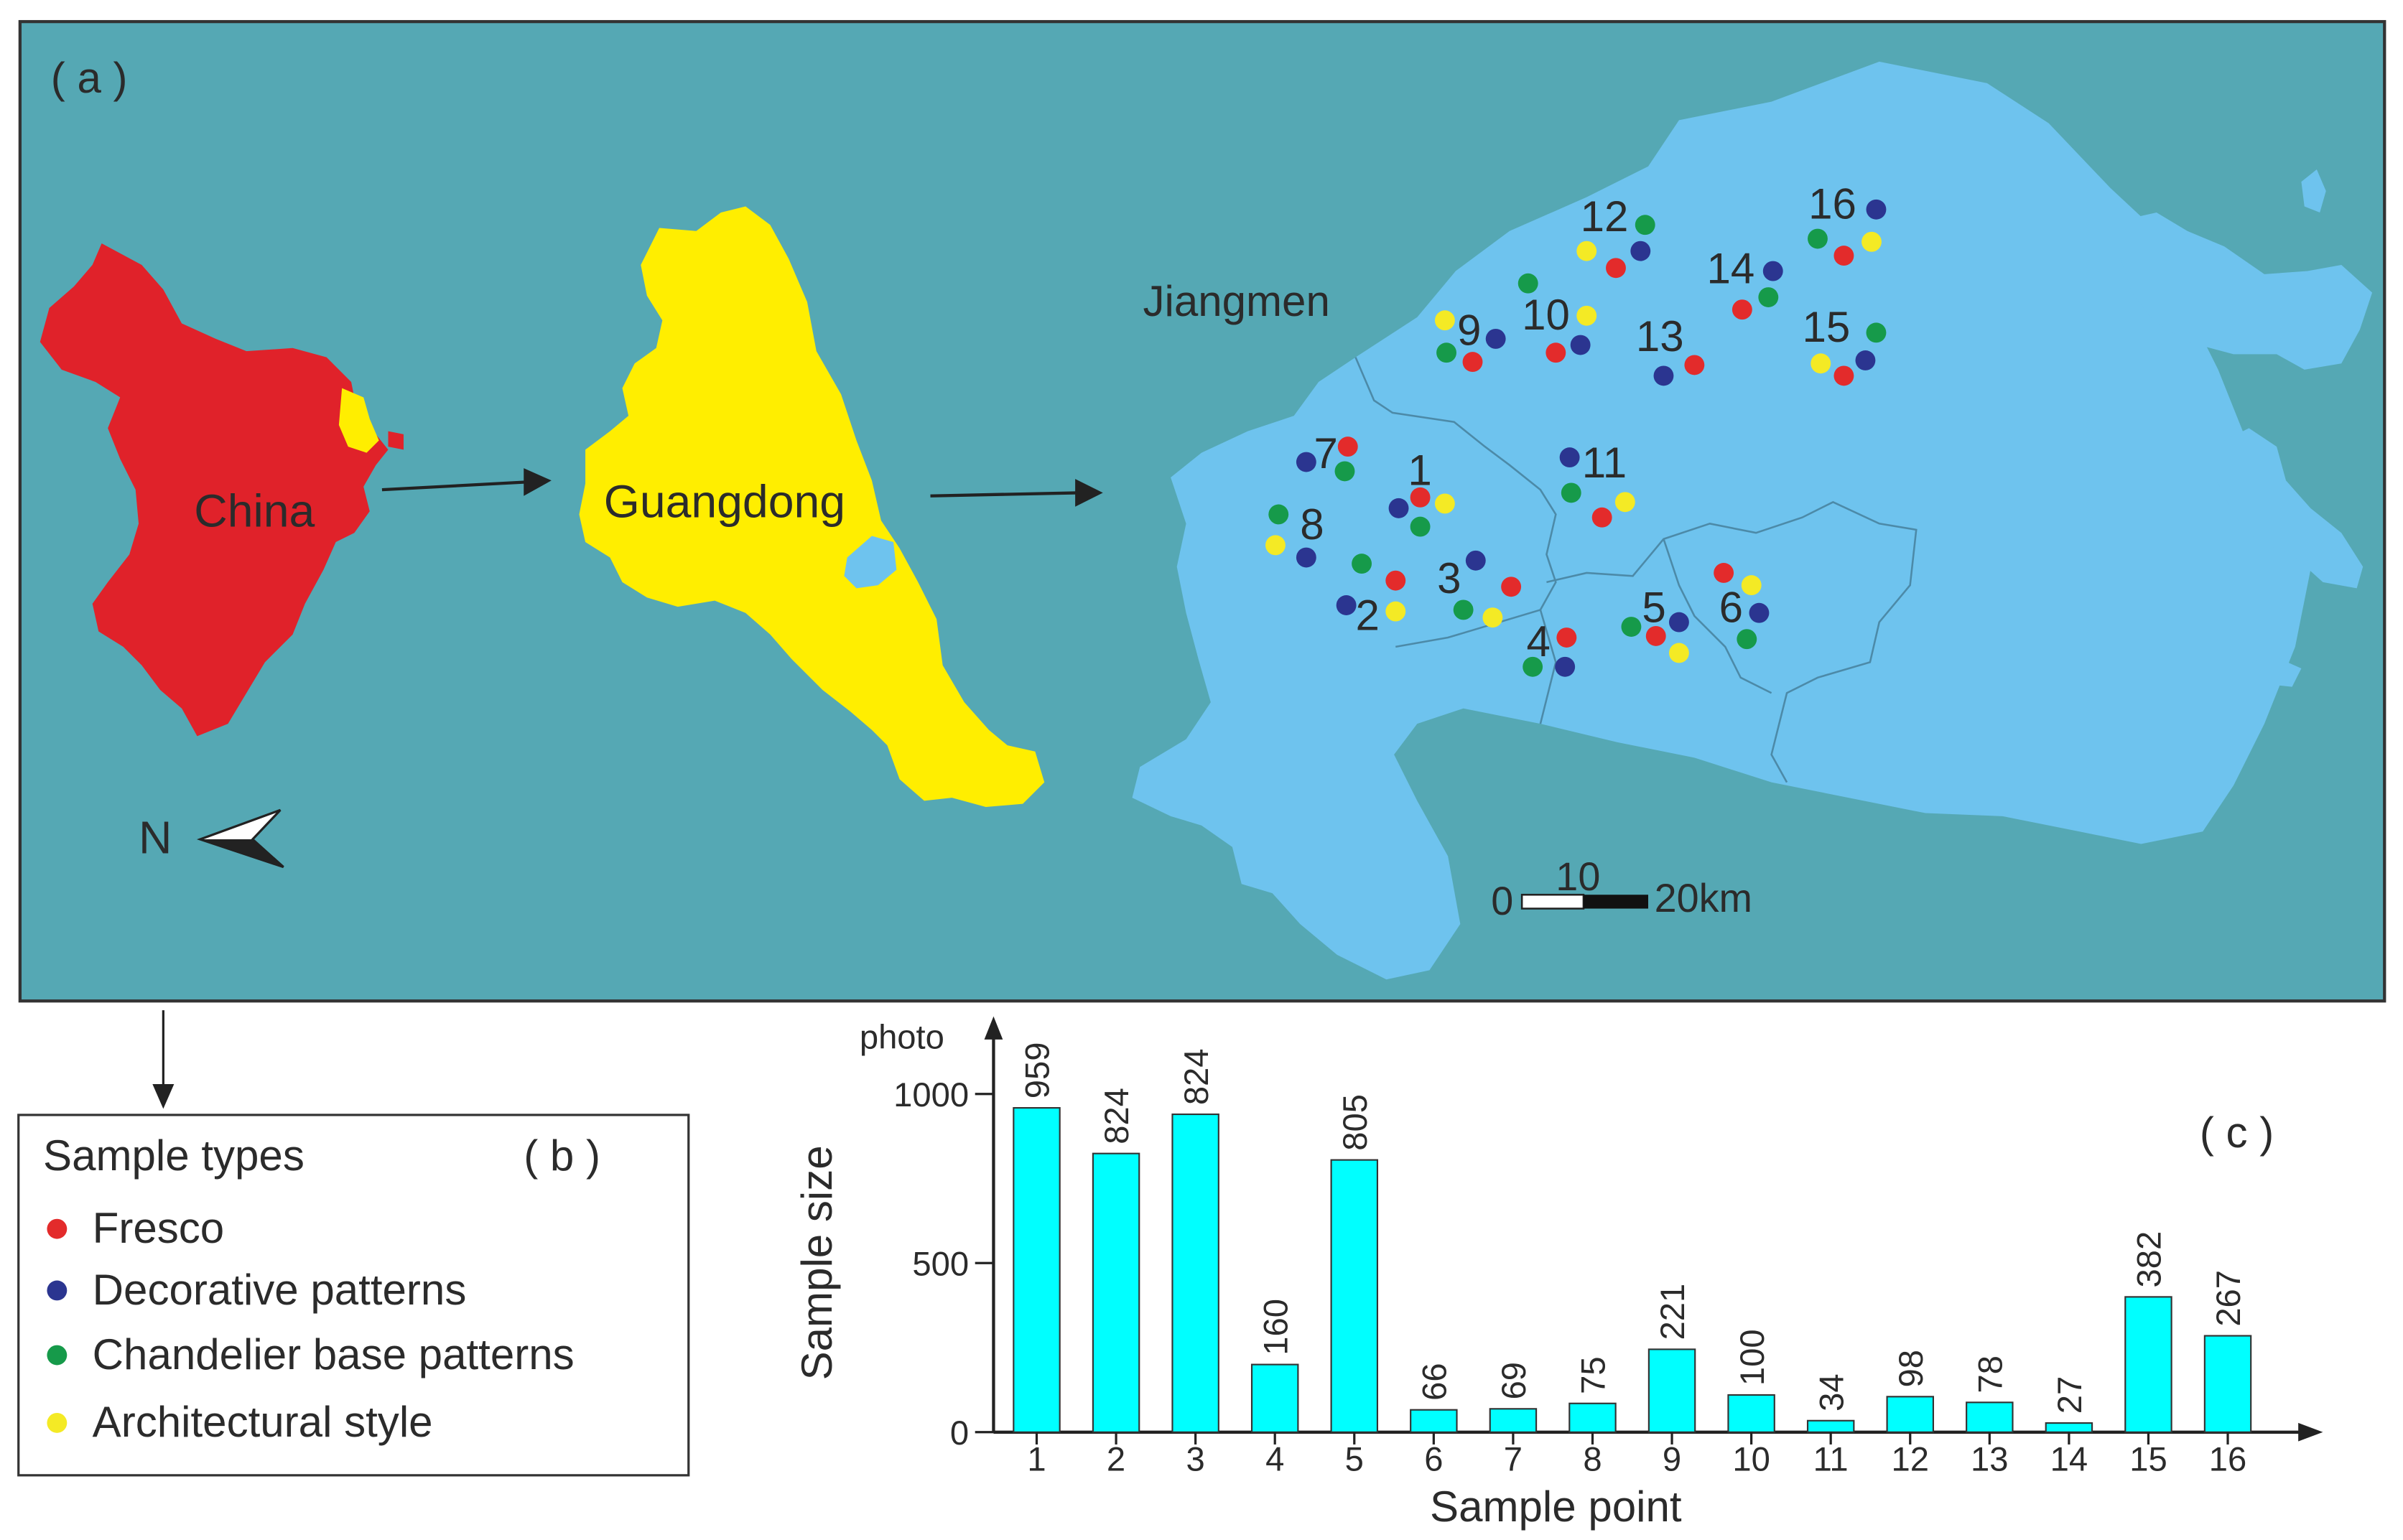  Describe the element at coordinates (1622, 888) in the screenshot. I see `scale-bar: 0 10 20km` at that location.